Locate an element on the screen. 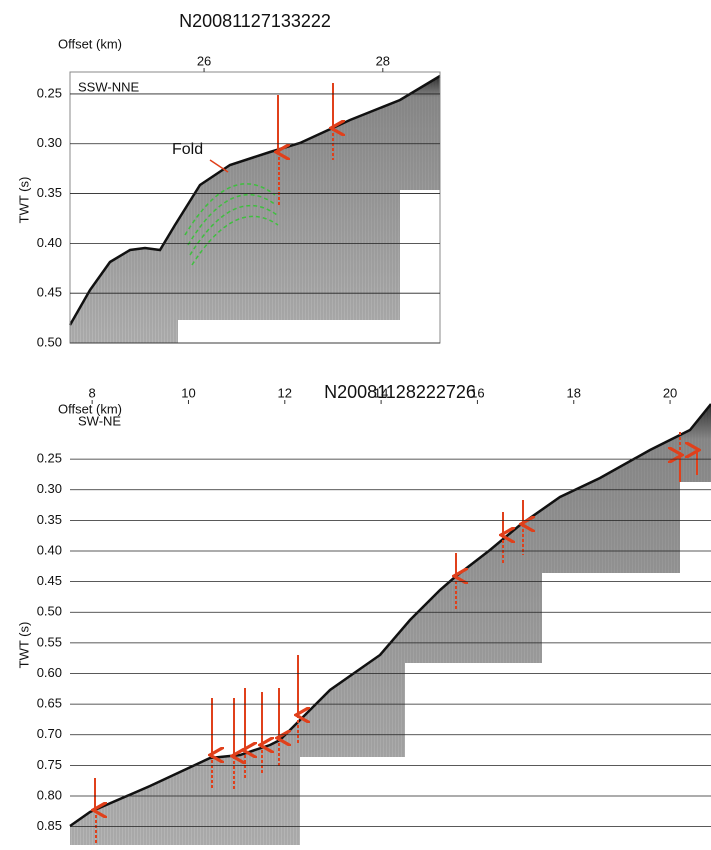 This screenshot has height=850, width=711. x-tick-label: 20 is located at coordinates (670, 392).